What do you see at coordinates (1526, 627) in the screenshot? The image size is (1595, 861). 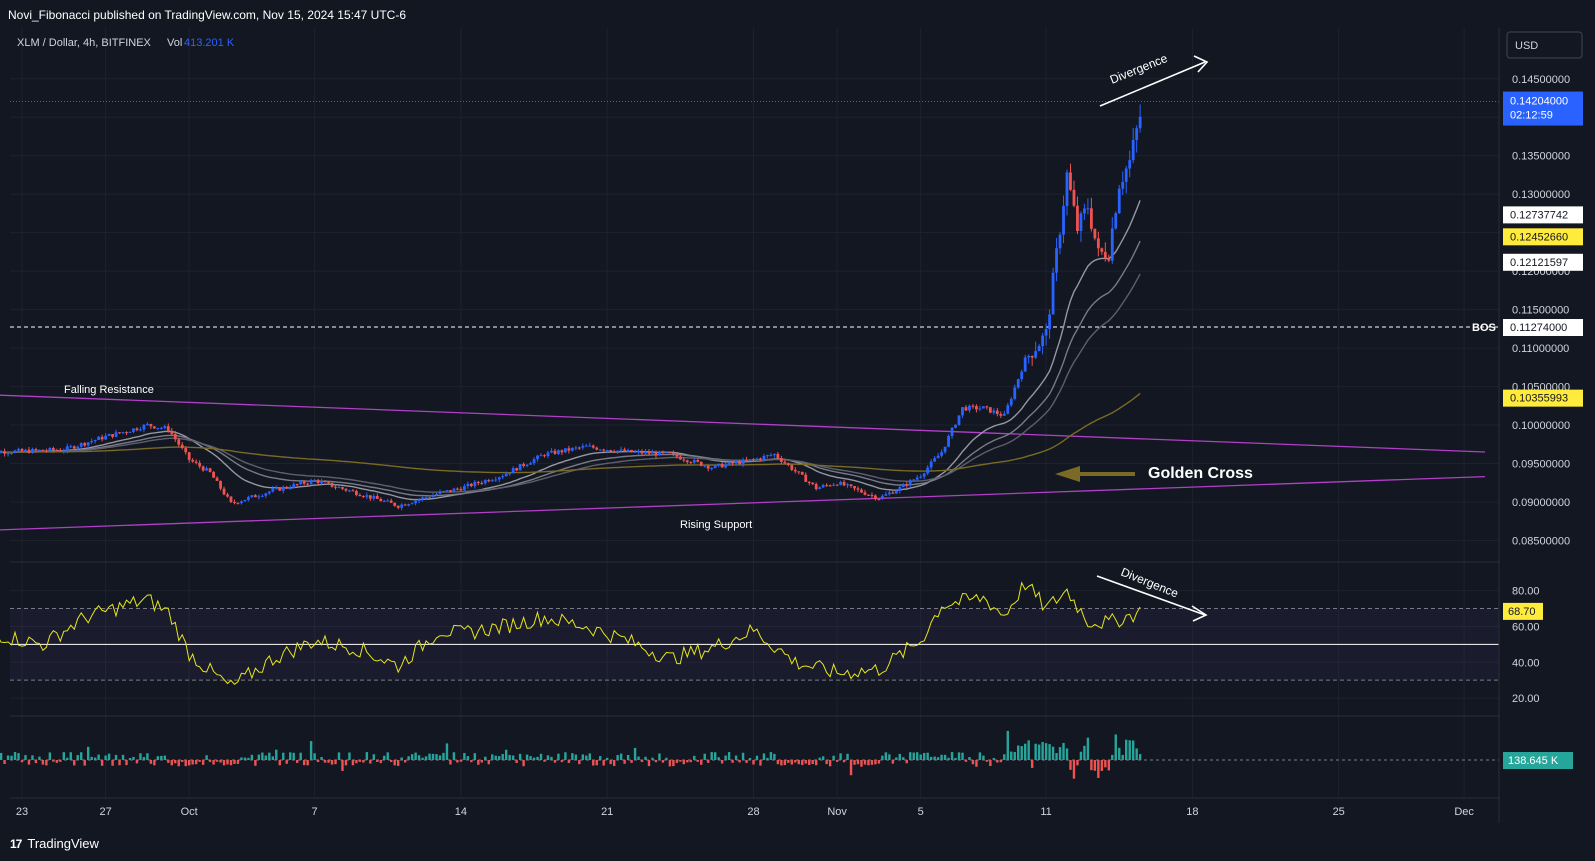 I see `rsi-tick-label: 60.00` at bounding box center [1526, 627].